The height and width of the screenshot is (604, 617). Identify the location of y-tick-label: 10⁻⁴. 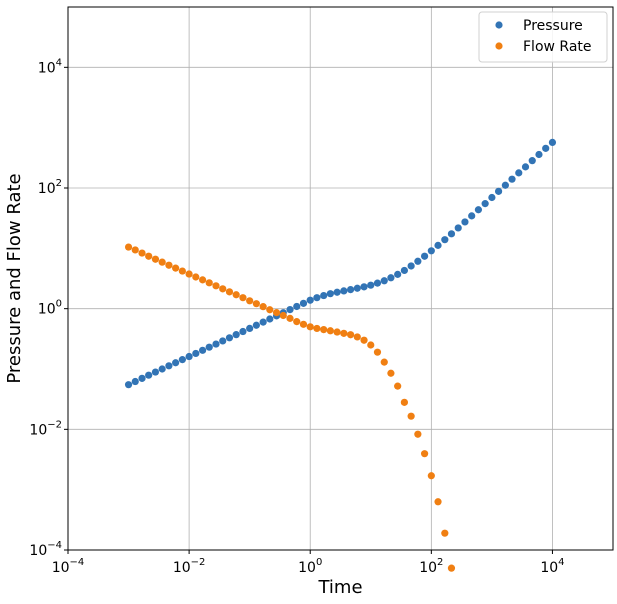
(45, 549).